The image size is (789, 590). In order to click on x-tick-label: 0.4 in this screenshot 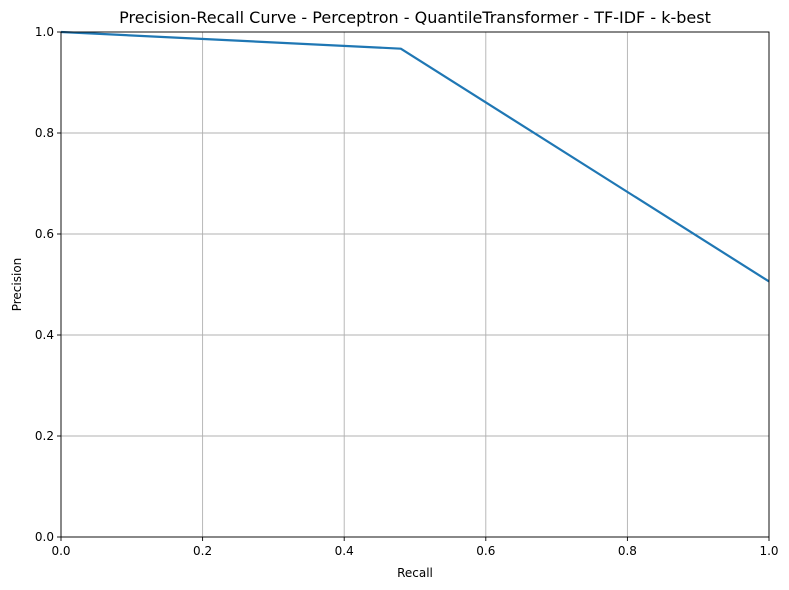, I will do `click(344, 551)`.